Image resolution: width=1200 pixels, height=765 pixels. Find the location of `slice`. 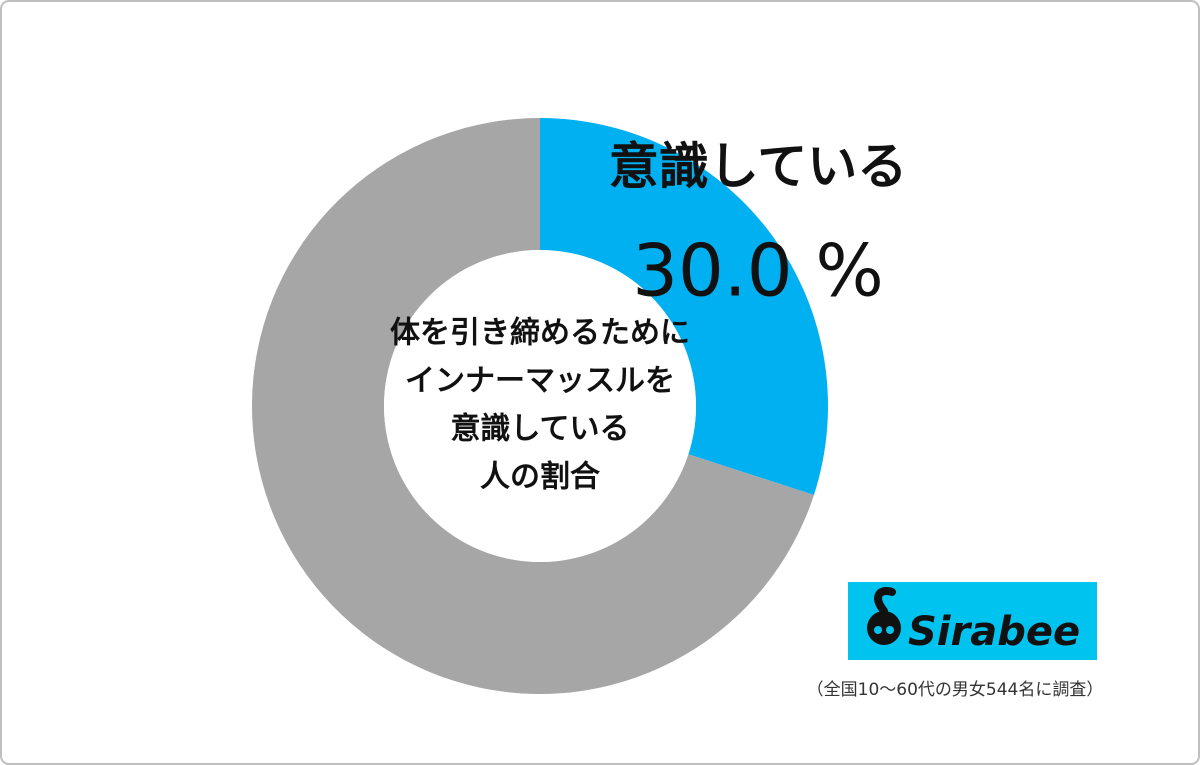

slice is located at coordinates (684, 306).